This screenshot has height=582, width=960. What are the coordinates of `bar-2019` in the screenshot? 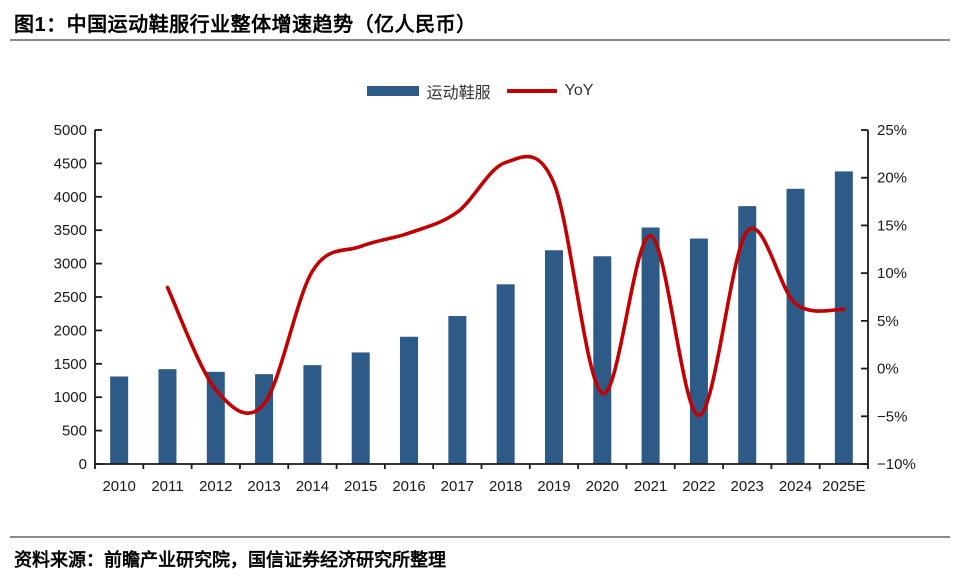 It's located at (553, 357).